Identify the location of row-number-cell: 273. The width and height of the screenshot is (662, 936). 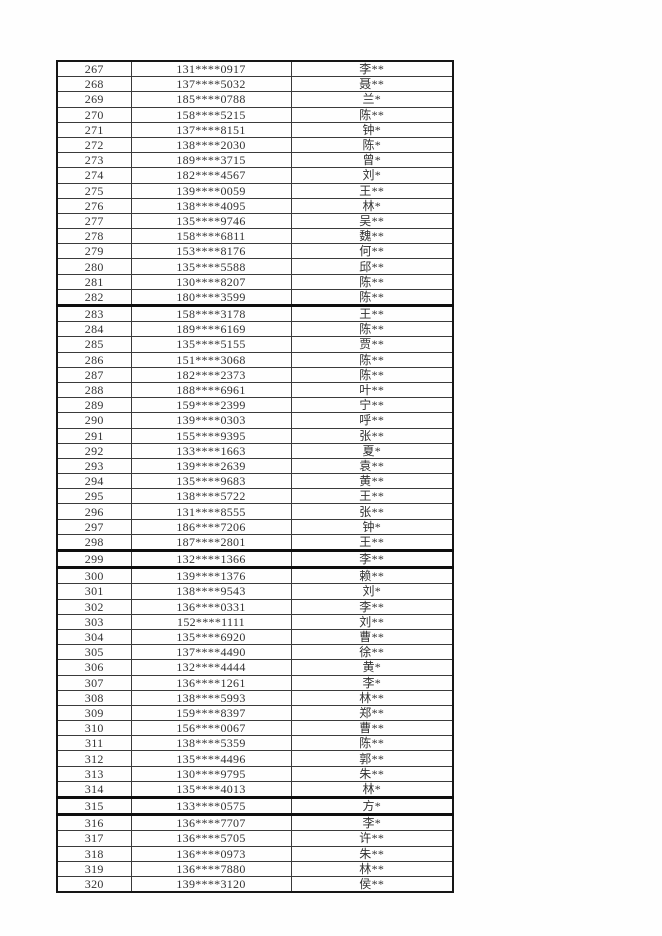
(94, 160).